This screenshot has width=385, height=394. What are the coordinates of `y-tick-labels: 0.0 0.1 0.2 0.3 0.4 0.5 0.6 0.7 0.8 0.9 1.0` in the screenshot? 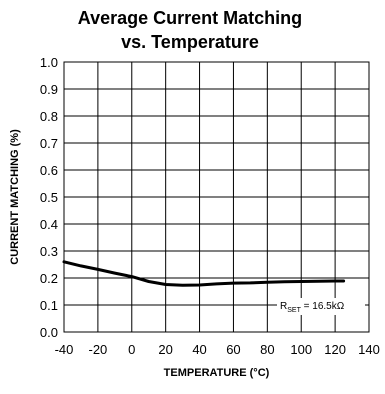 It's located at (49, 197).